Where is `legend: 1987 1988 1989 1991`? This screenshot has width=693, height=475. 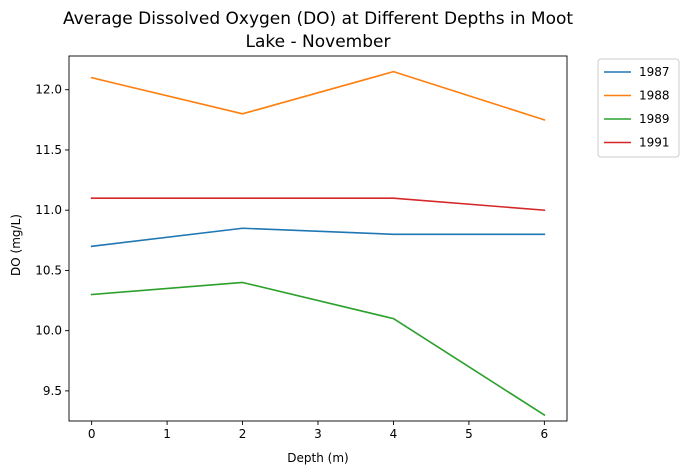
legend: 1987 1988 1989 1991 is located at coordinates (638, 108).